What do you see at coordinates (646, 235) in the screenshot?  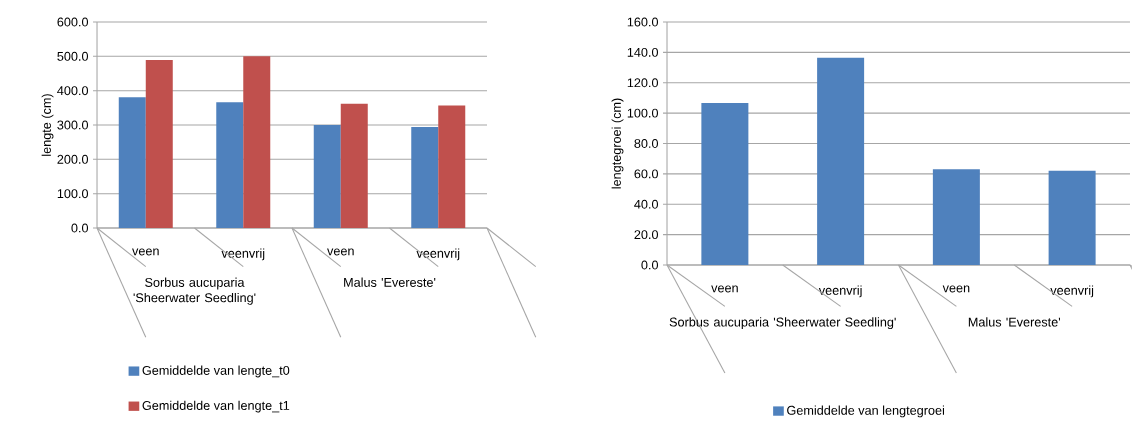 I see `y-tick-label: 20.0` at bounding box center [646, 235].